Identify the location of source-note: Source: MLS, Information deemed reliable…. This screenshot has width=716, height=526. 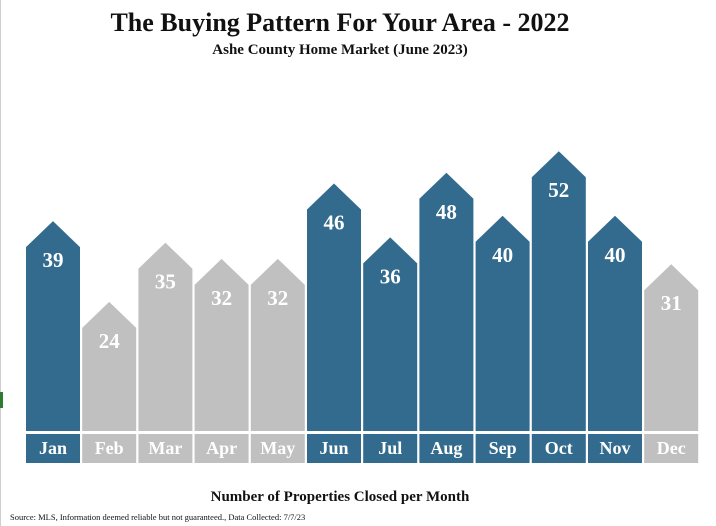
(158, 517).